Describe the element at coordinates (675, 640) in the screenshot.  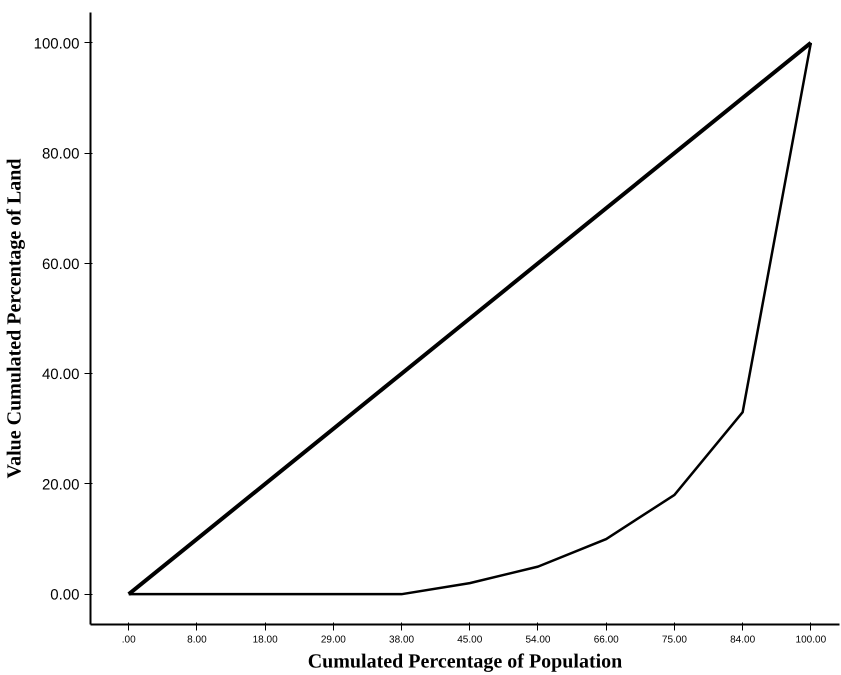
I see `x-tick-label: 75.00` at that location.